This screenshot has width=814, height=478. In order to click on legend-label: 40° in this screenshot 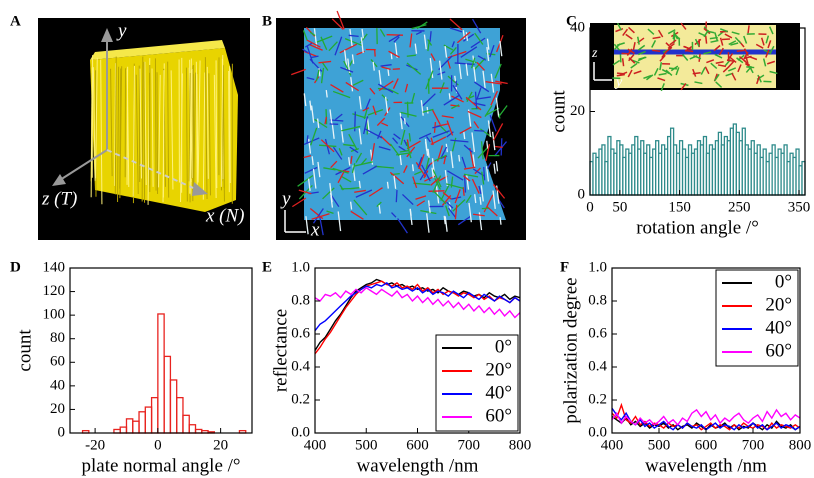, I will do `click(498, 392)`.